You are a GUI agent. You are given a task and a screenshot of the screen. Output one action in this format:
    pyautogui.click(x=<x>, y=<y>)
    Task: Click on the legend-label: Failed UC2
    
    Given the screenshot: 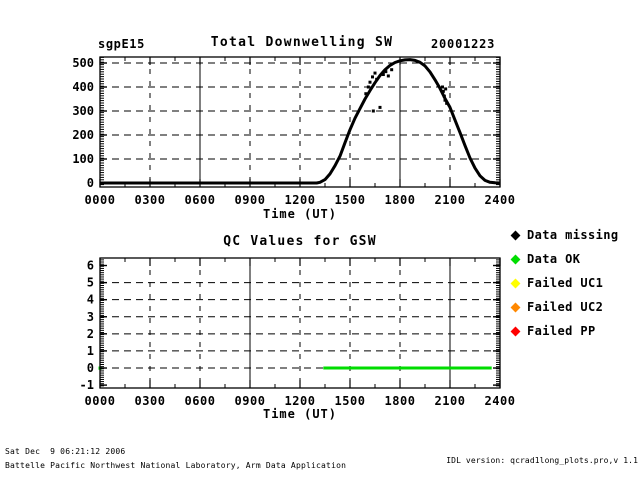 What is the action you would take?
    pyautogui.click(x=565, y=307)
    